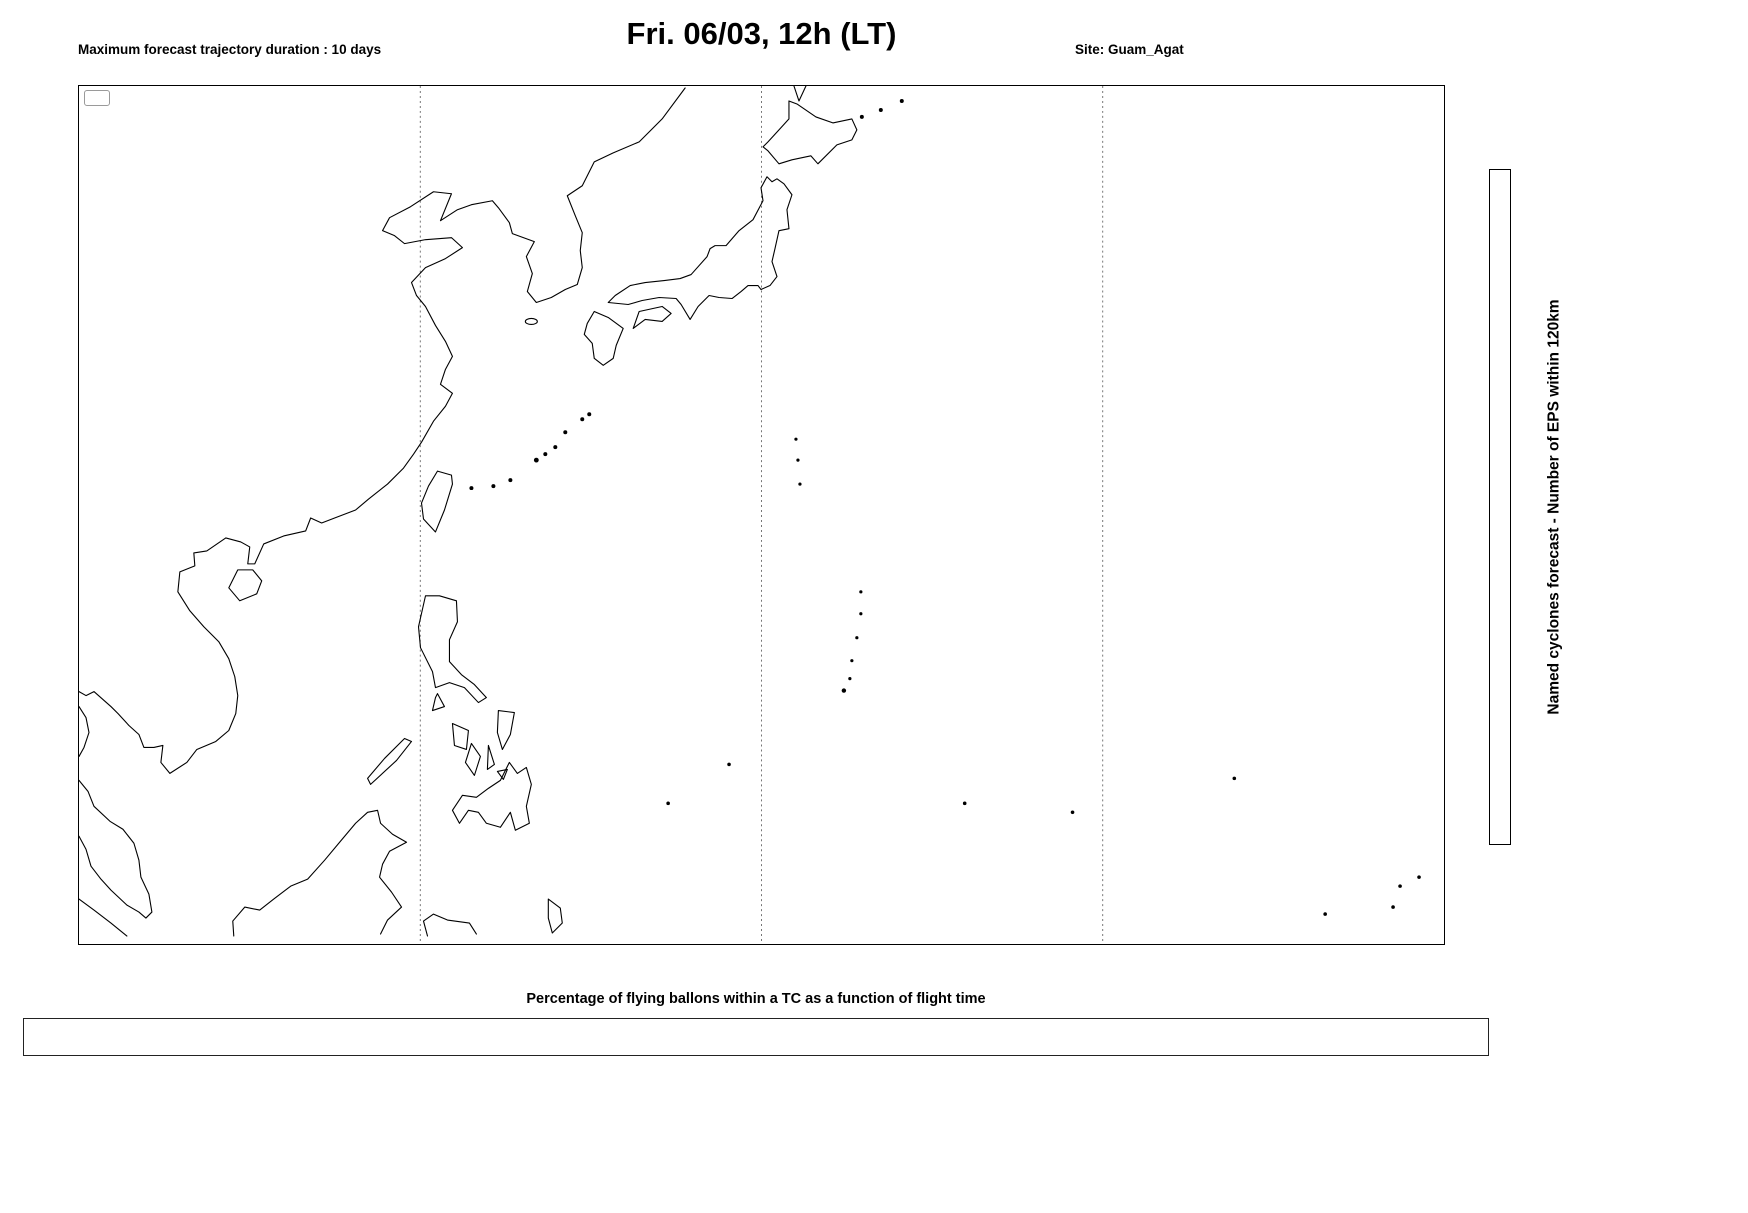 This screenshot has width=1748, height=1213. Describe the element at coordinates (490, 757) in the screenshot. I see `coastline-cebu` at that location.